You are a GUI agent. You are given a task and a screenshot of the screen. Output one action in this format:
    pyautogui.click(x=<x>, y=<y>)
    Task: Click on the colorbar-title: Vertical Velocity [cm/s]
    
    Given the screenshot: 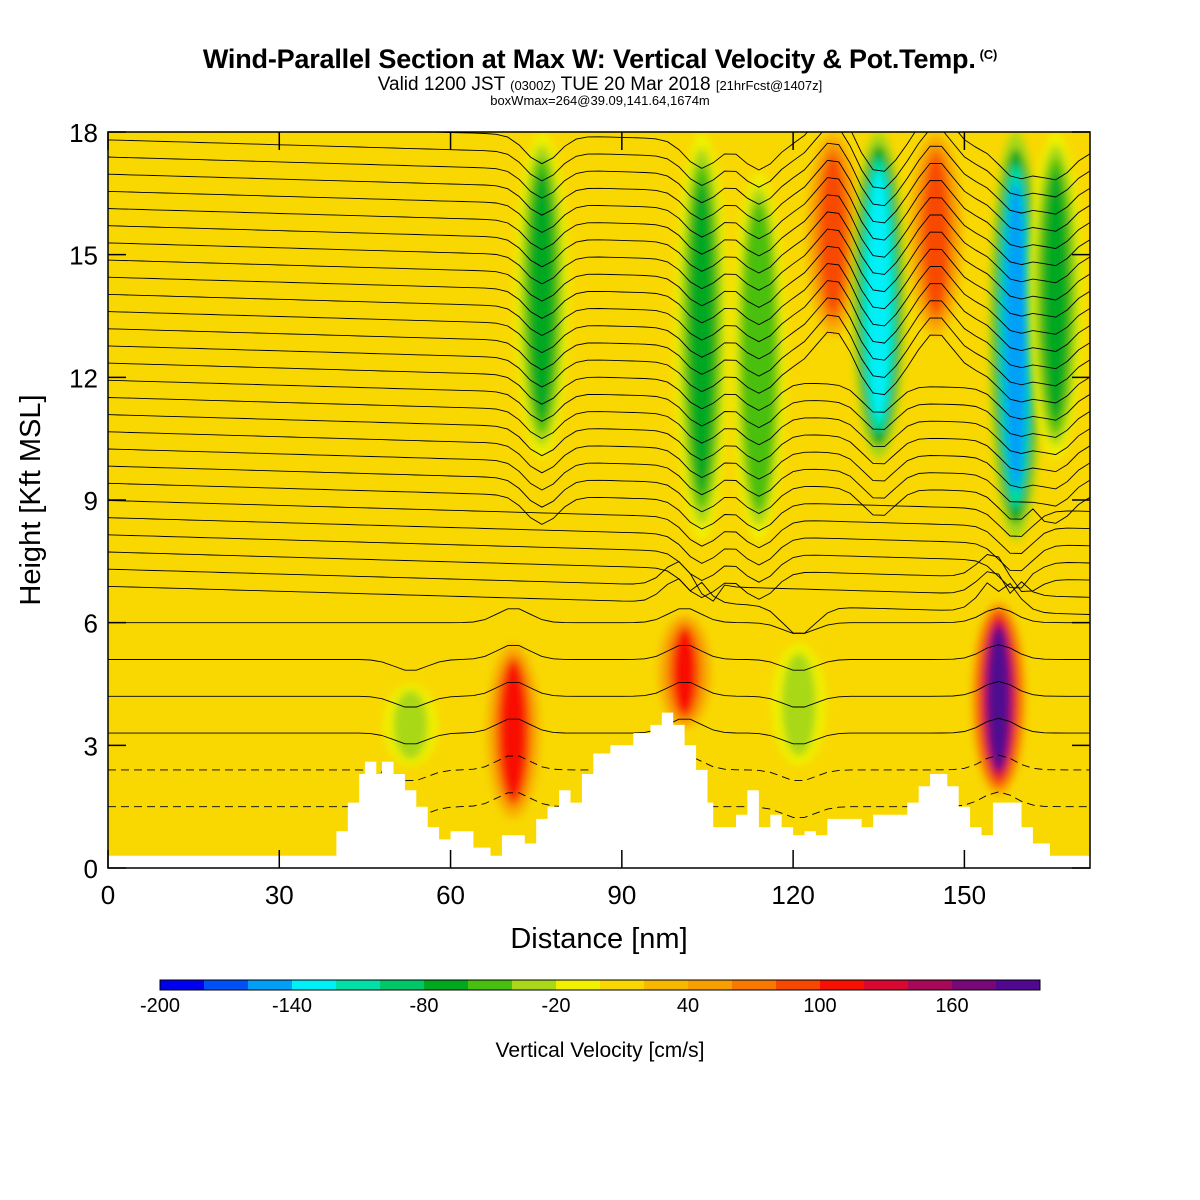 What is the action you would take?
    pyautogui.click(x=600, y=1050)
    